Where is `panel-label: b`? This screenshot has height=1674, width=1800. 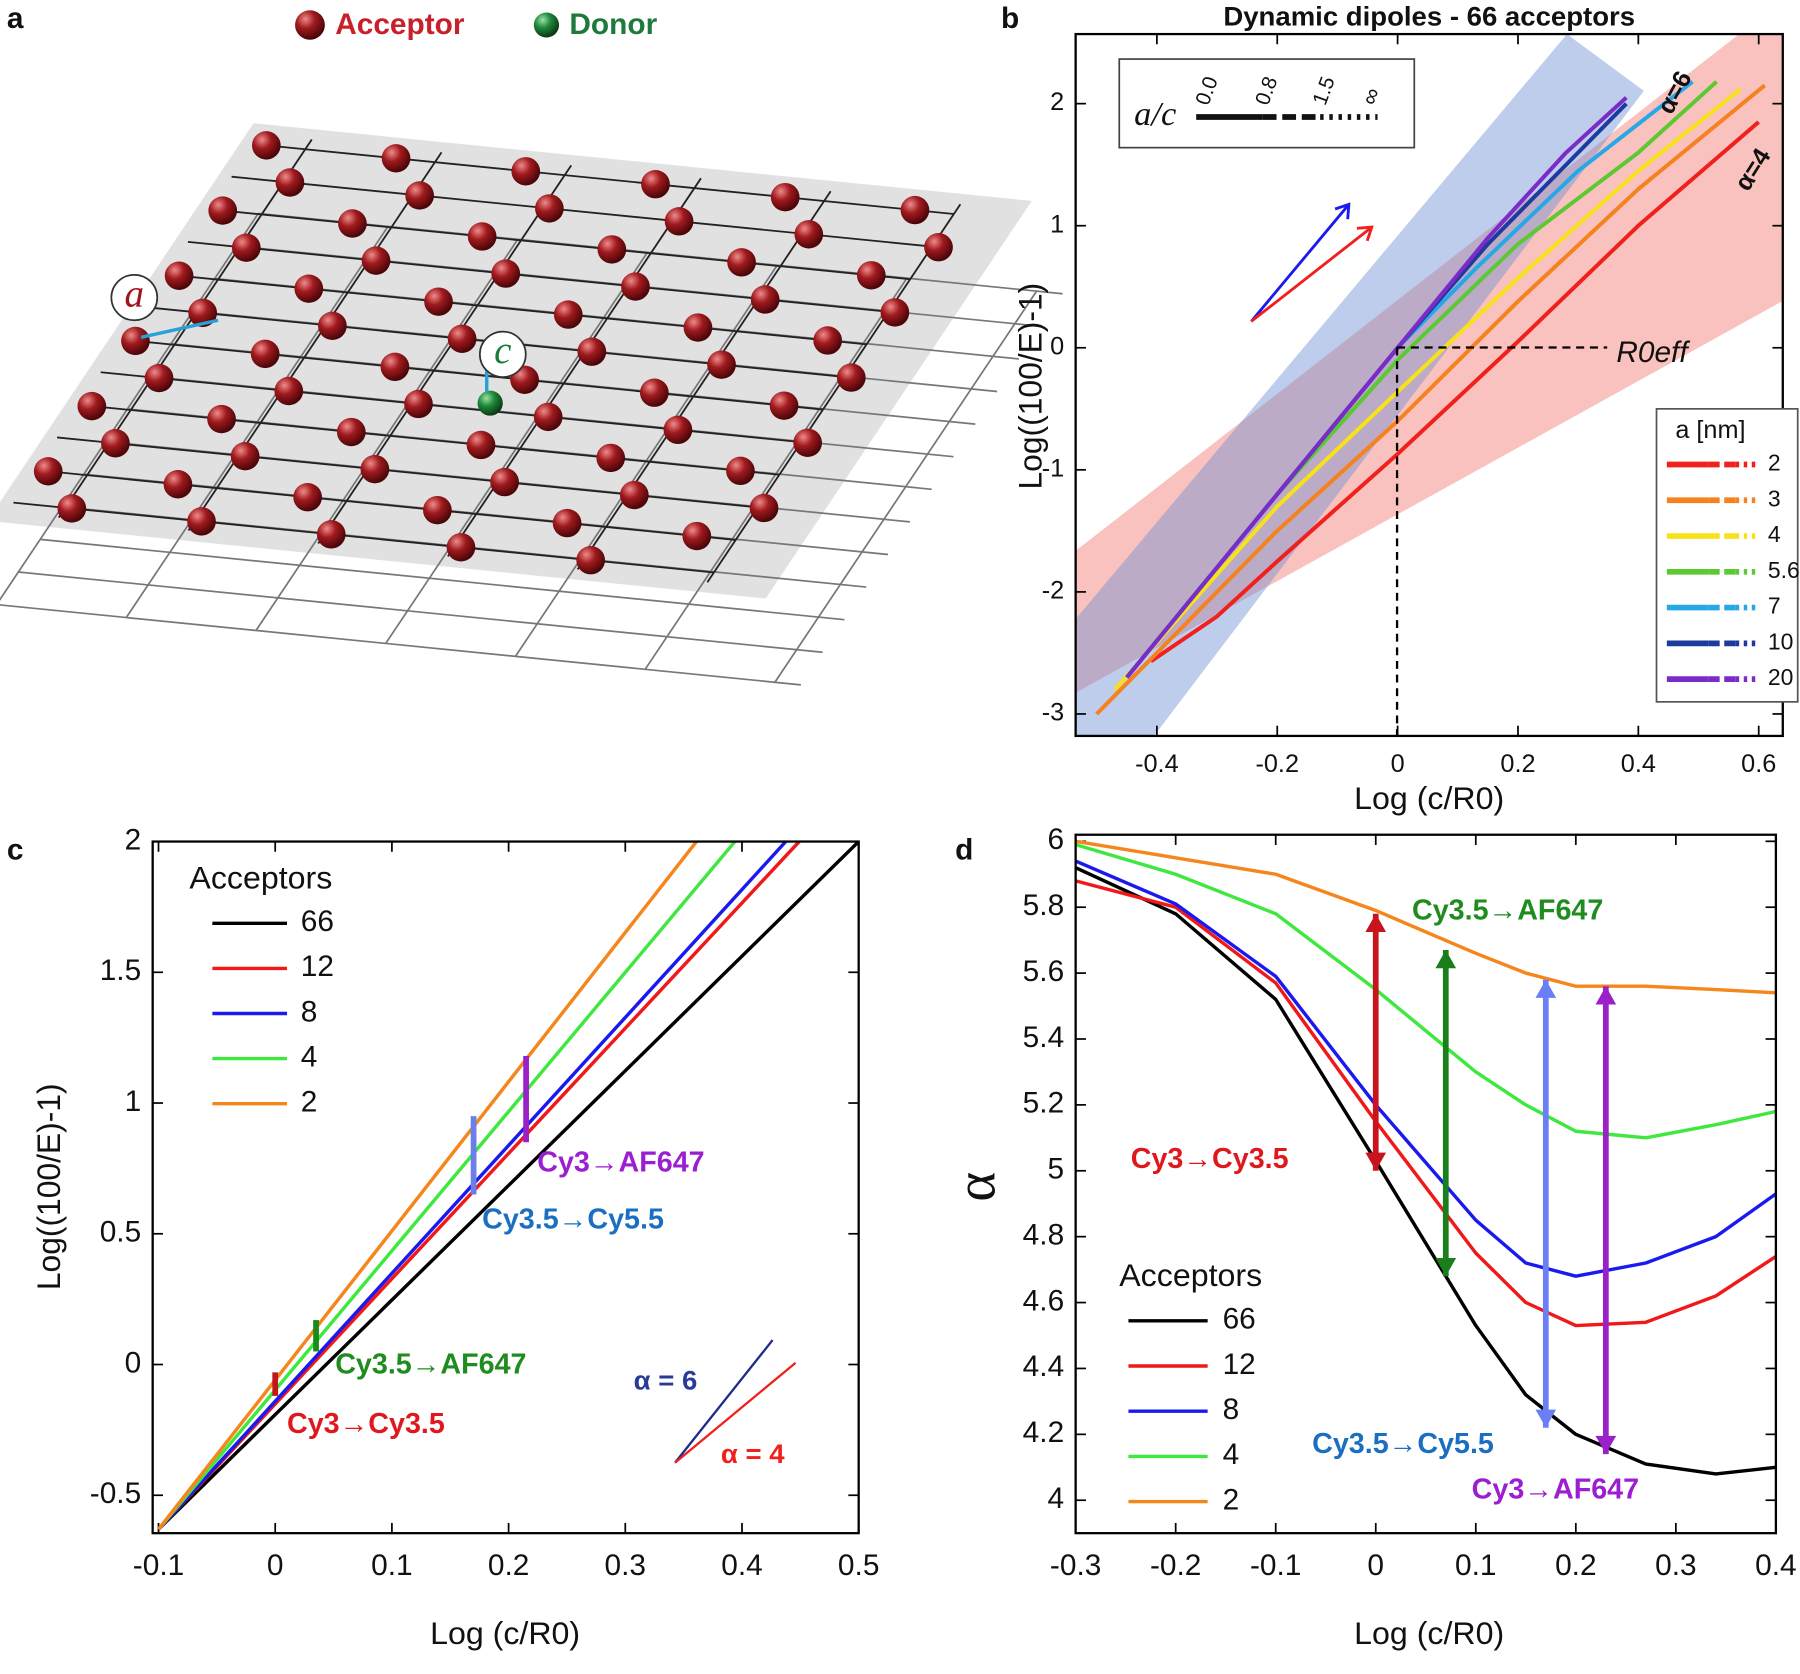 panel-label: b is located at coordinates (1010, 18).